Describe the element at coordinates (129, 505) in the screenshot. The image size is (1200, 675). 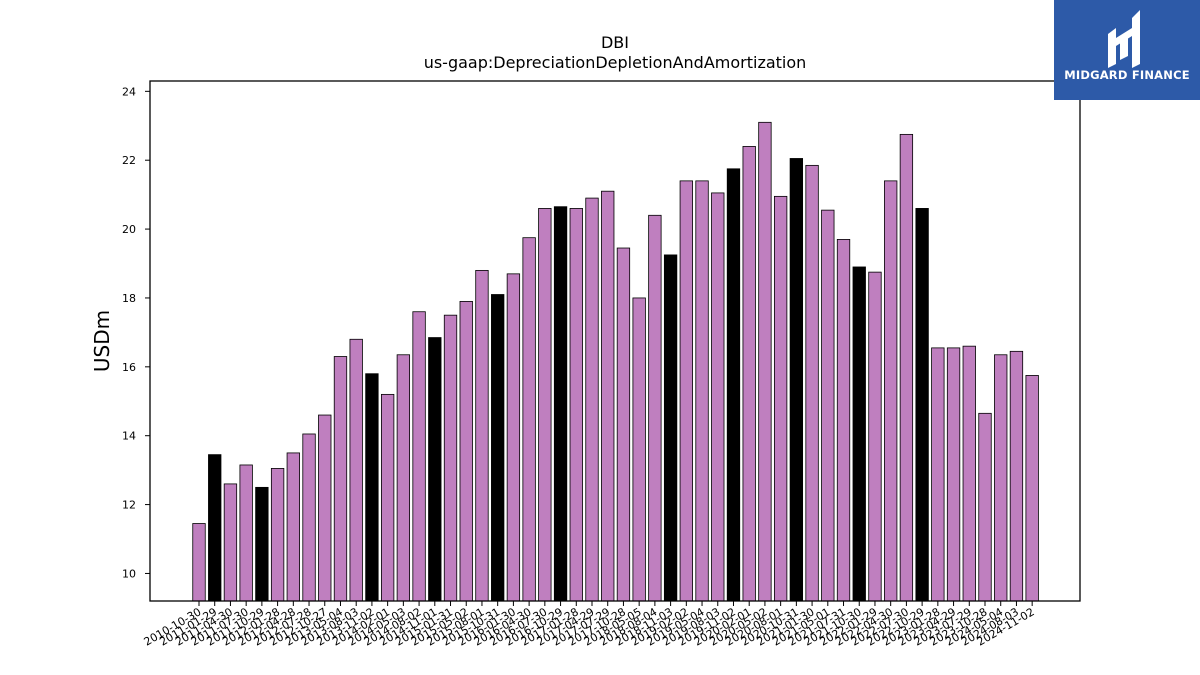
I see `y-tick-label: 12` at that location.